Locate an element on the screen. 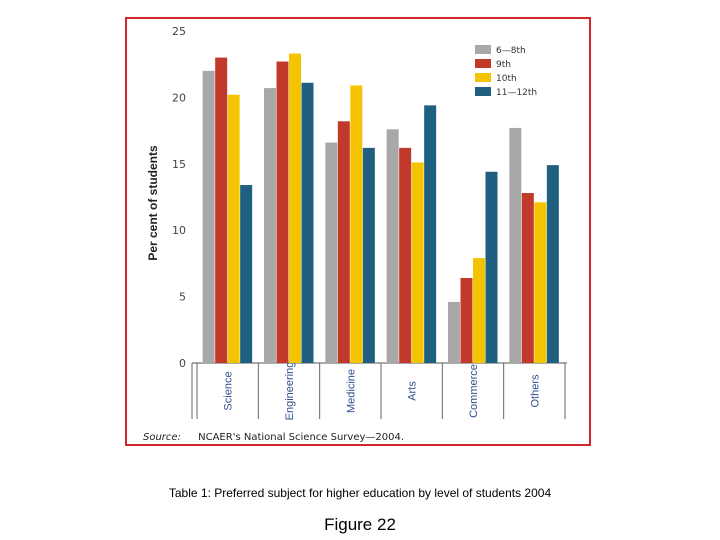 Image resolution: width=720 pixels, height=540 pixels. category-label: Others is located at coordinates (535, 391).